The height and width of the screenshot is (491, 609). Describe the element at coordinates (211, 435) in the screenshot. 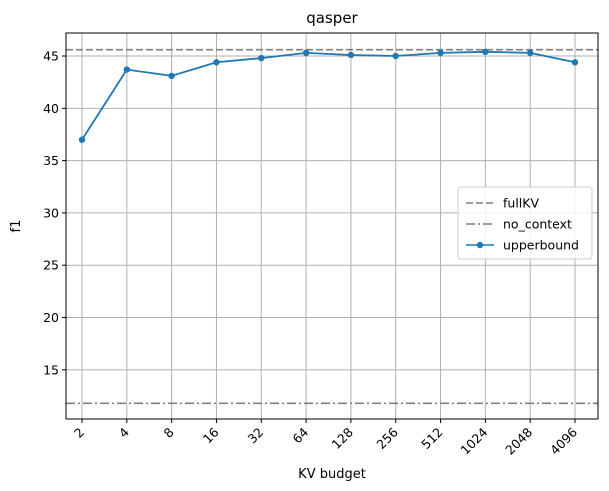

I see `x-tick-label: 16` at that location.